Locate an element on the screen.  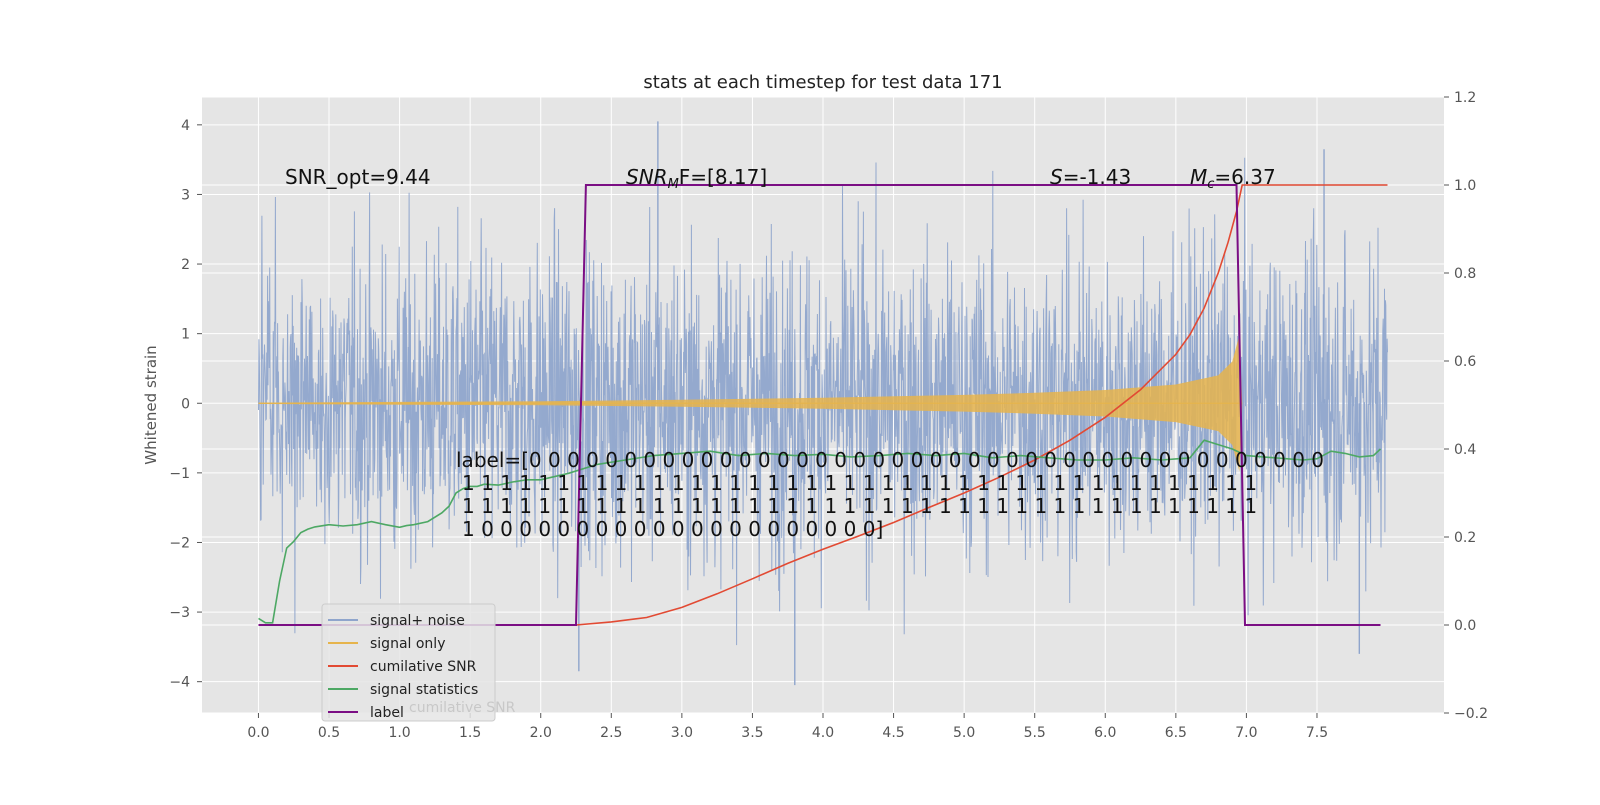
legend-box is located at coordinates (408, 662).